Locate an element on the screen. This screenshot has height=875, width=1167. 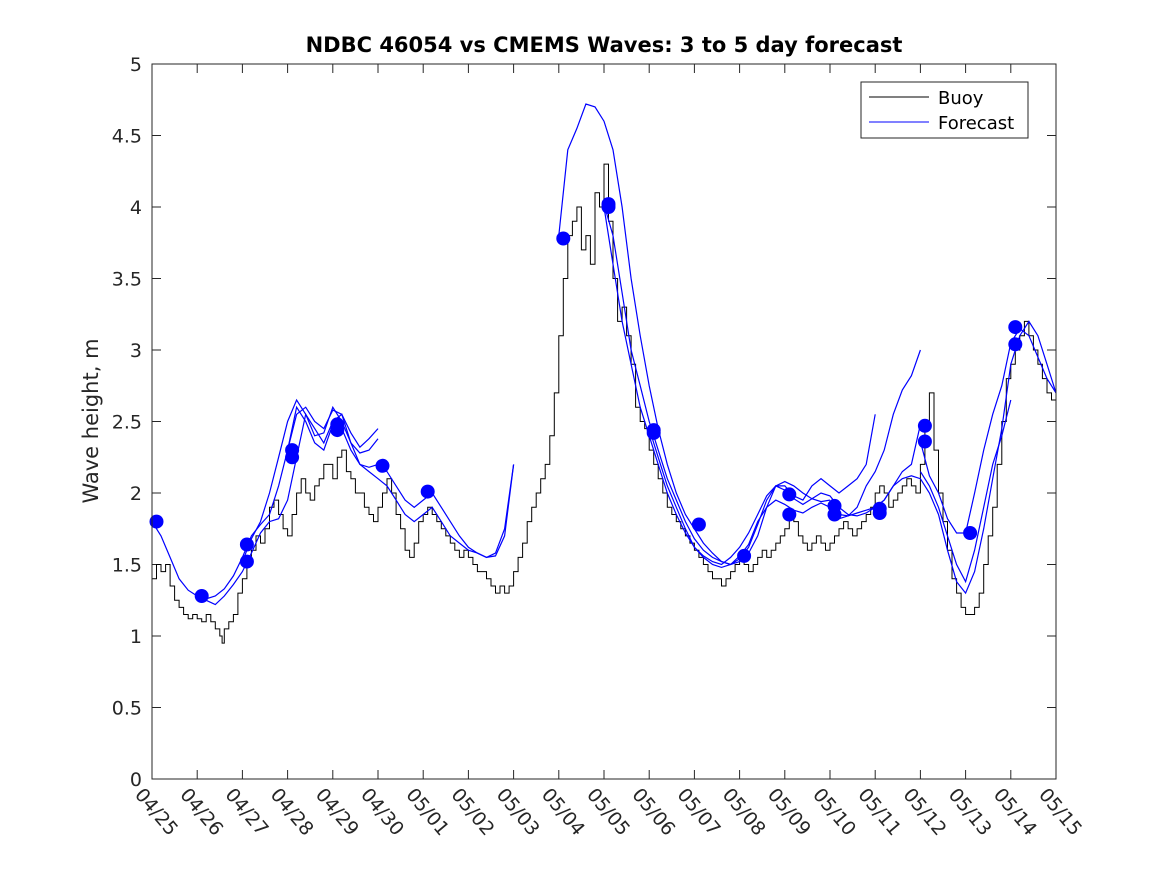
legend-box is located at coordinates (944, 110).